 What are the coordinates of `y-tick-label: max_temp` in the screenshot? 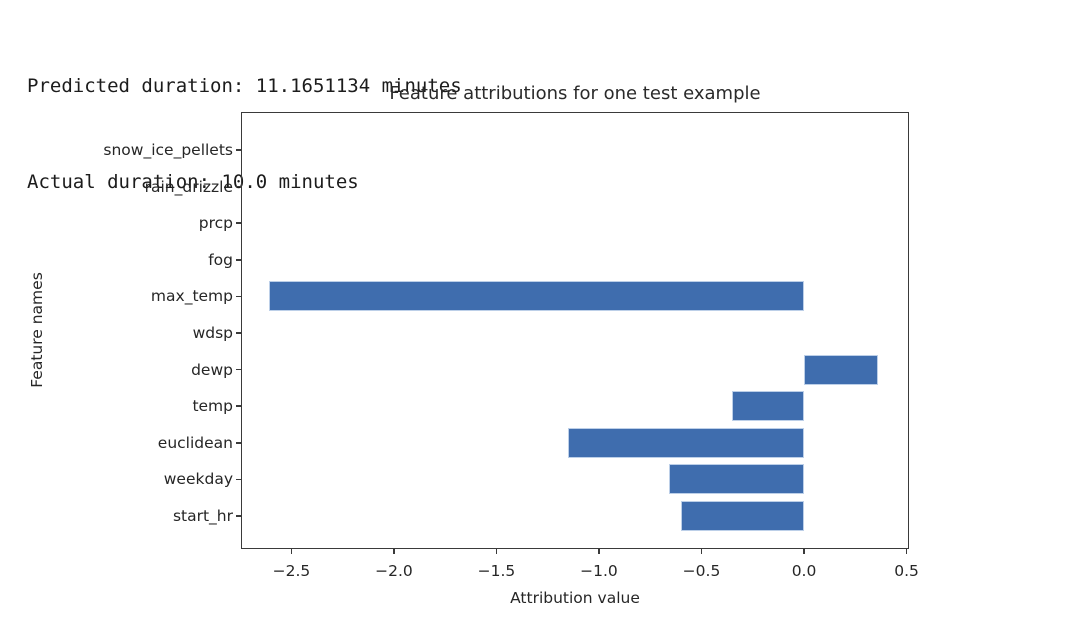 It's located at (191, 296).